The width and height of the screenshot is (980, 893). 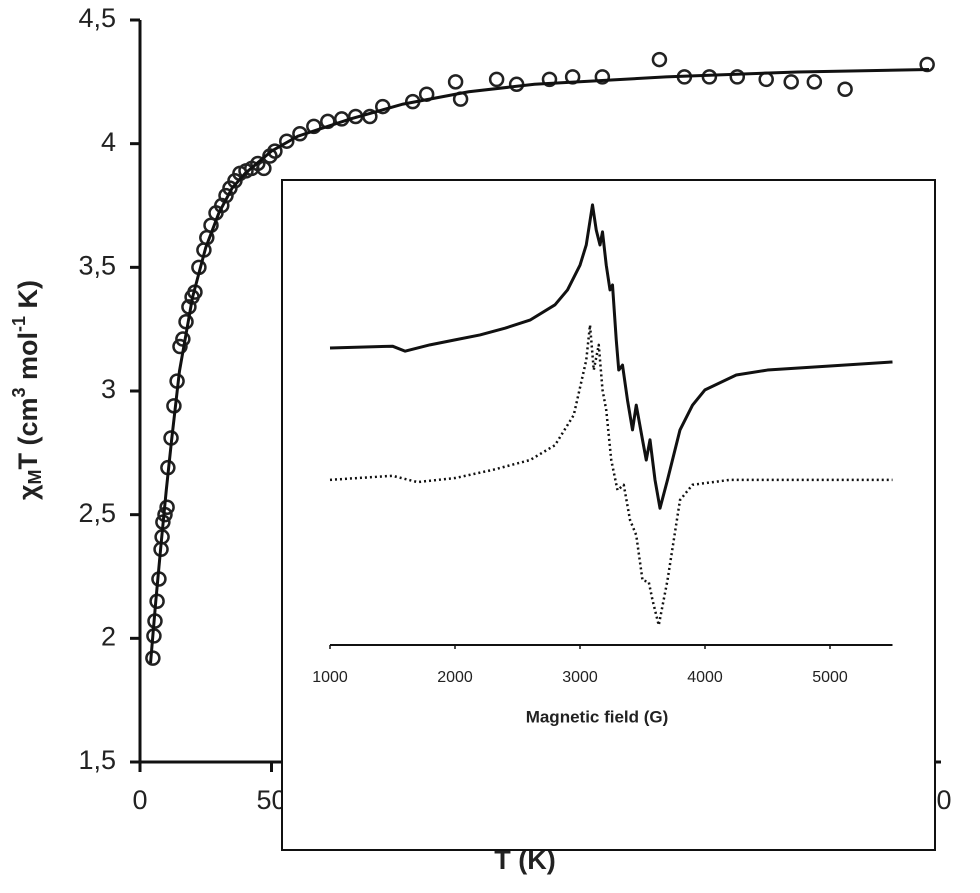 I want to click on y-tick-label: 2,5, so click(x=97, y=513).